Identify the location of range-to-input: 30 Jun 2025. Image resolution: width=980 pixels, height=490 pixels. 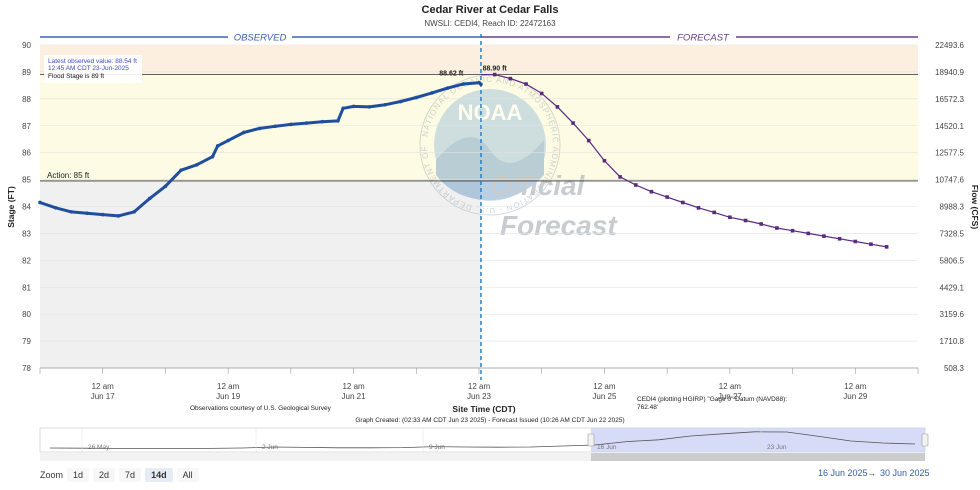
(905, 473).